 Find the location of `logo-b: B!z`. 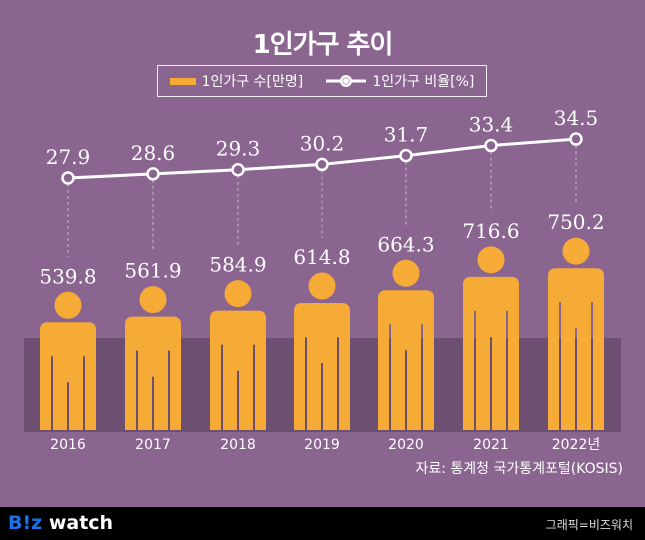

logo-b: B!z is located at coordinates (25, 523).